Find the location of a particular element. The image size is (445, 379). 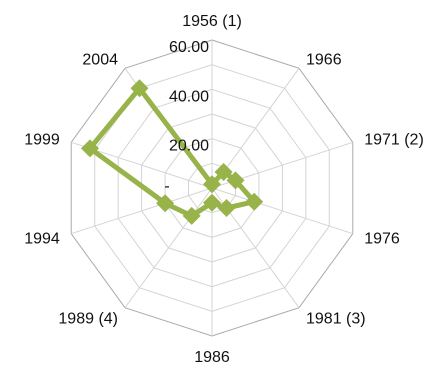

radial-tick-label: 40.00 is located at coordinates (189, 96).